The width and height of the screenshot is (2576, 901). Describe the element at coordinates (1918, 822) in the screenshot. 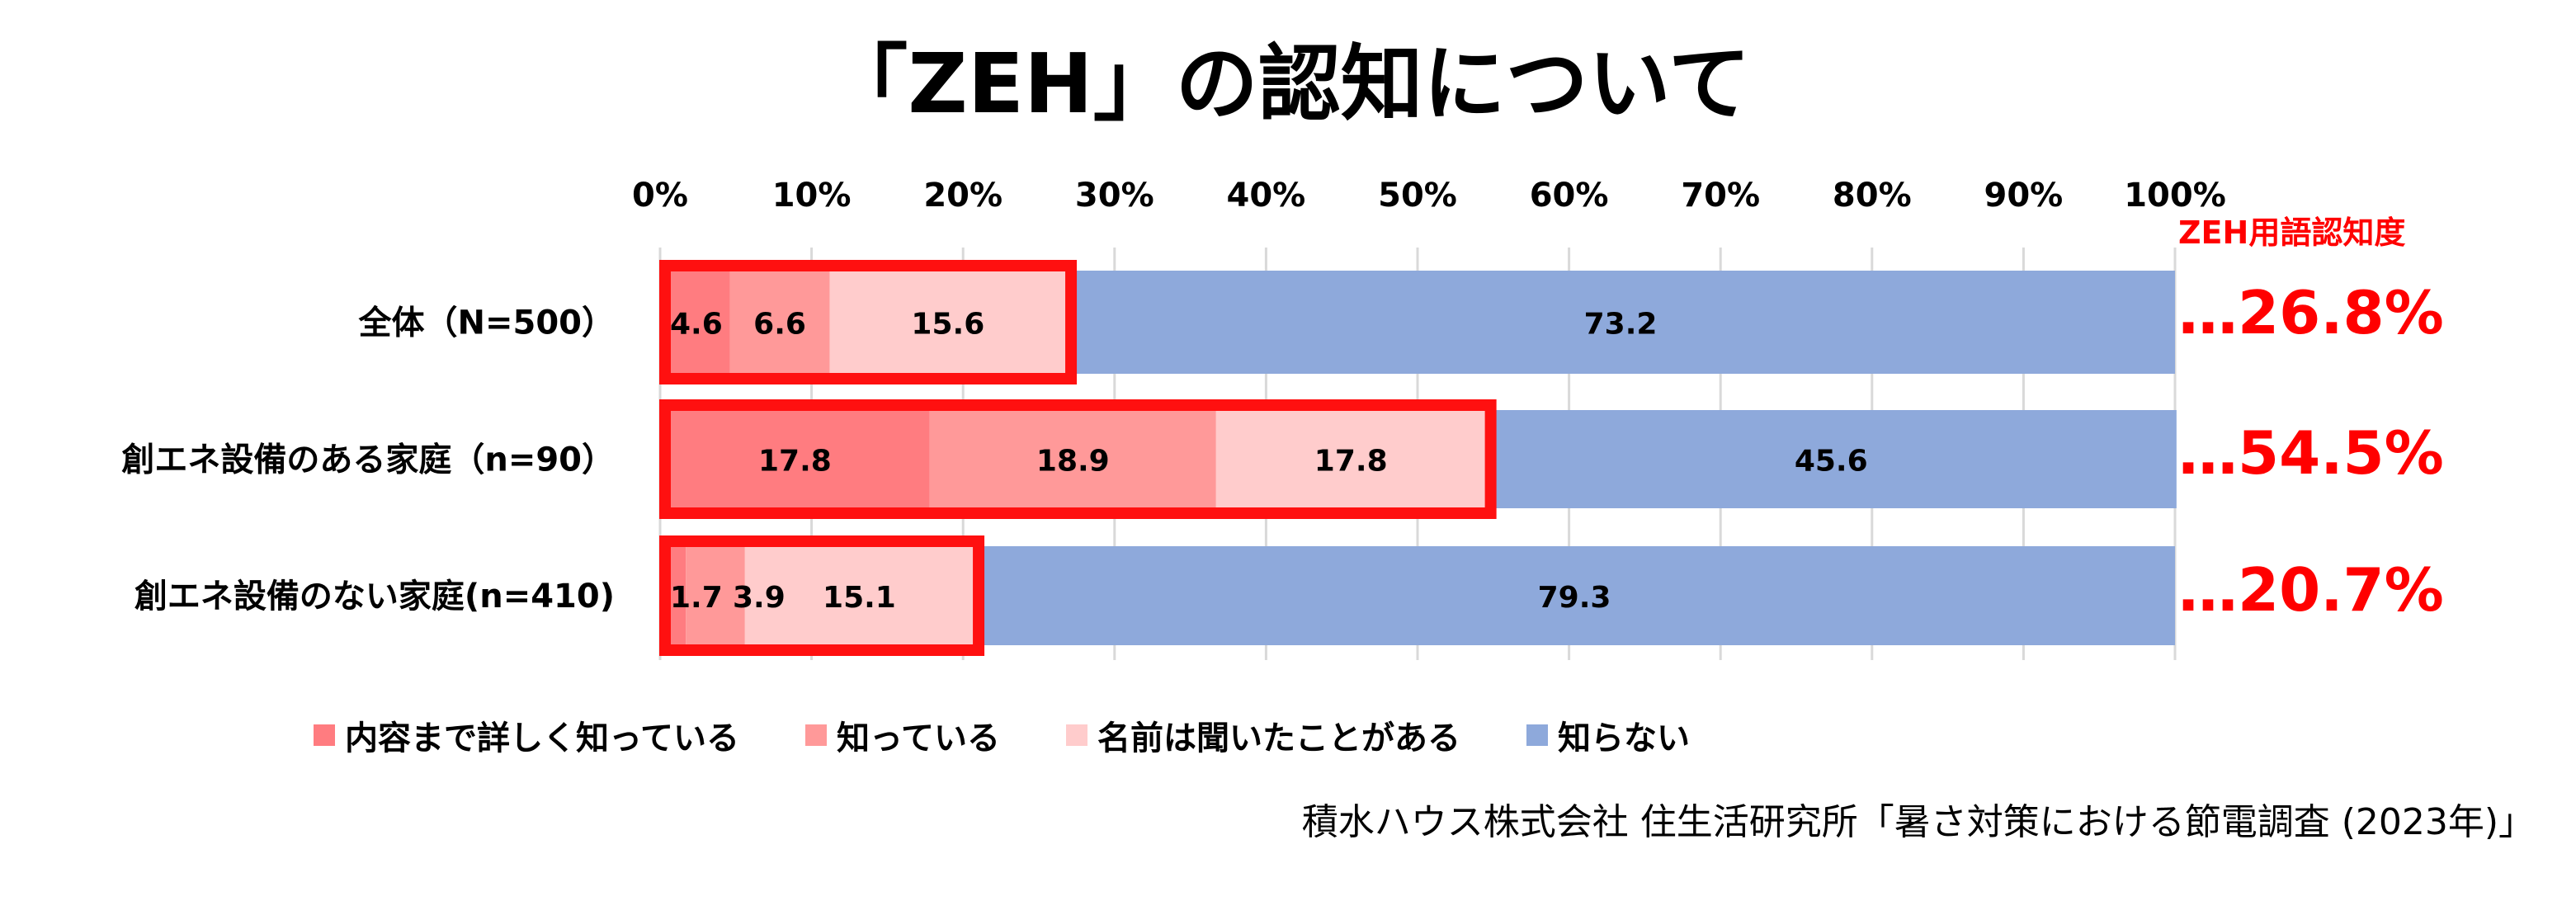

I see `source-footer: 積水ハウス株式会社 住生活研究所「暑さ対策における節電調査 (2023年)」` at that location.